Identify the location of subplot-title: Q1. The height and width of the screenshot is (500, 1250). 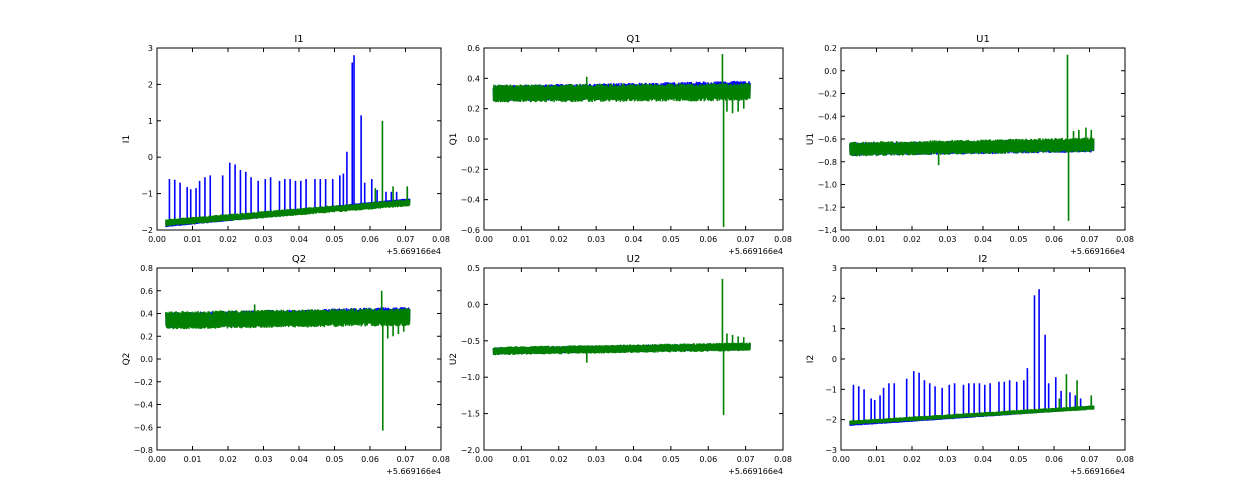
(633, 39).